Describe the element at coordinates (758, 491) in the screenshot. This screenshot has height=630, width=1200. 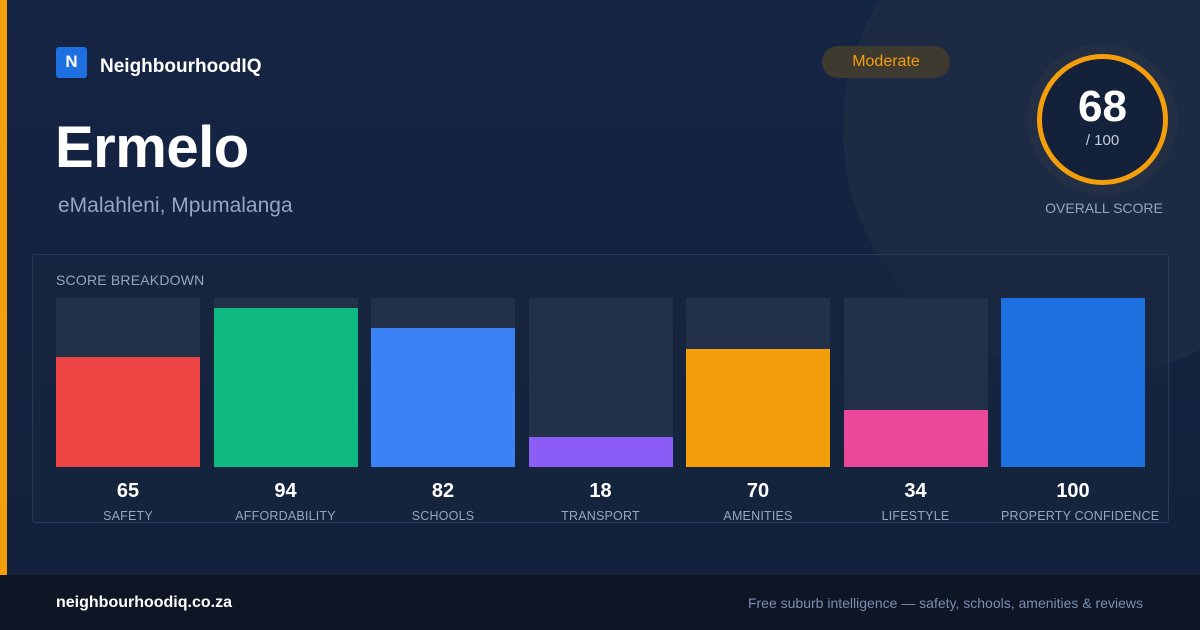
I see `score-bar-value: 70` at that location.